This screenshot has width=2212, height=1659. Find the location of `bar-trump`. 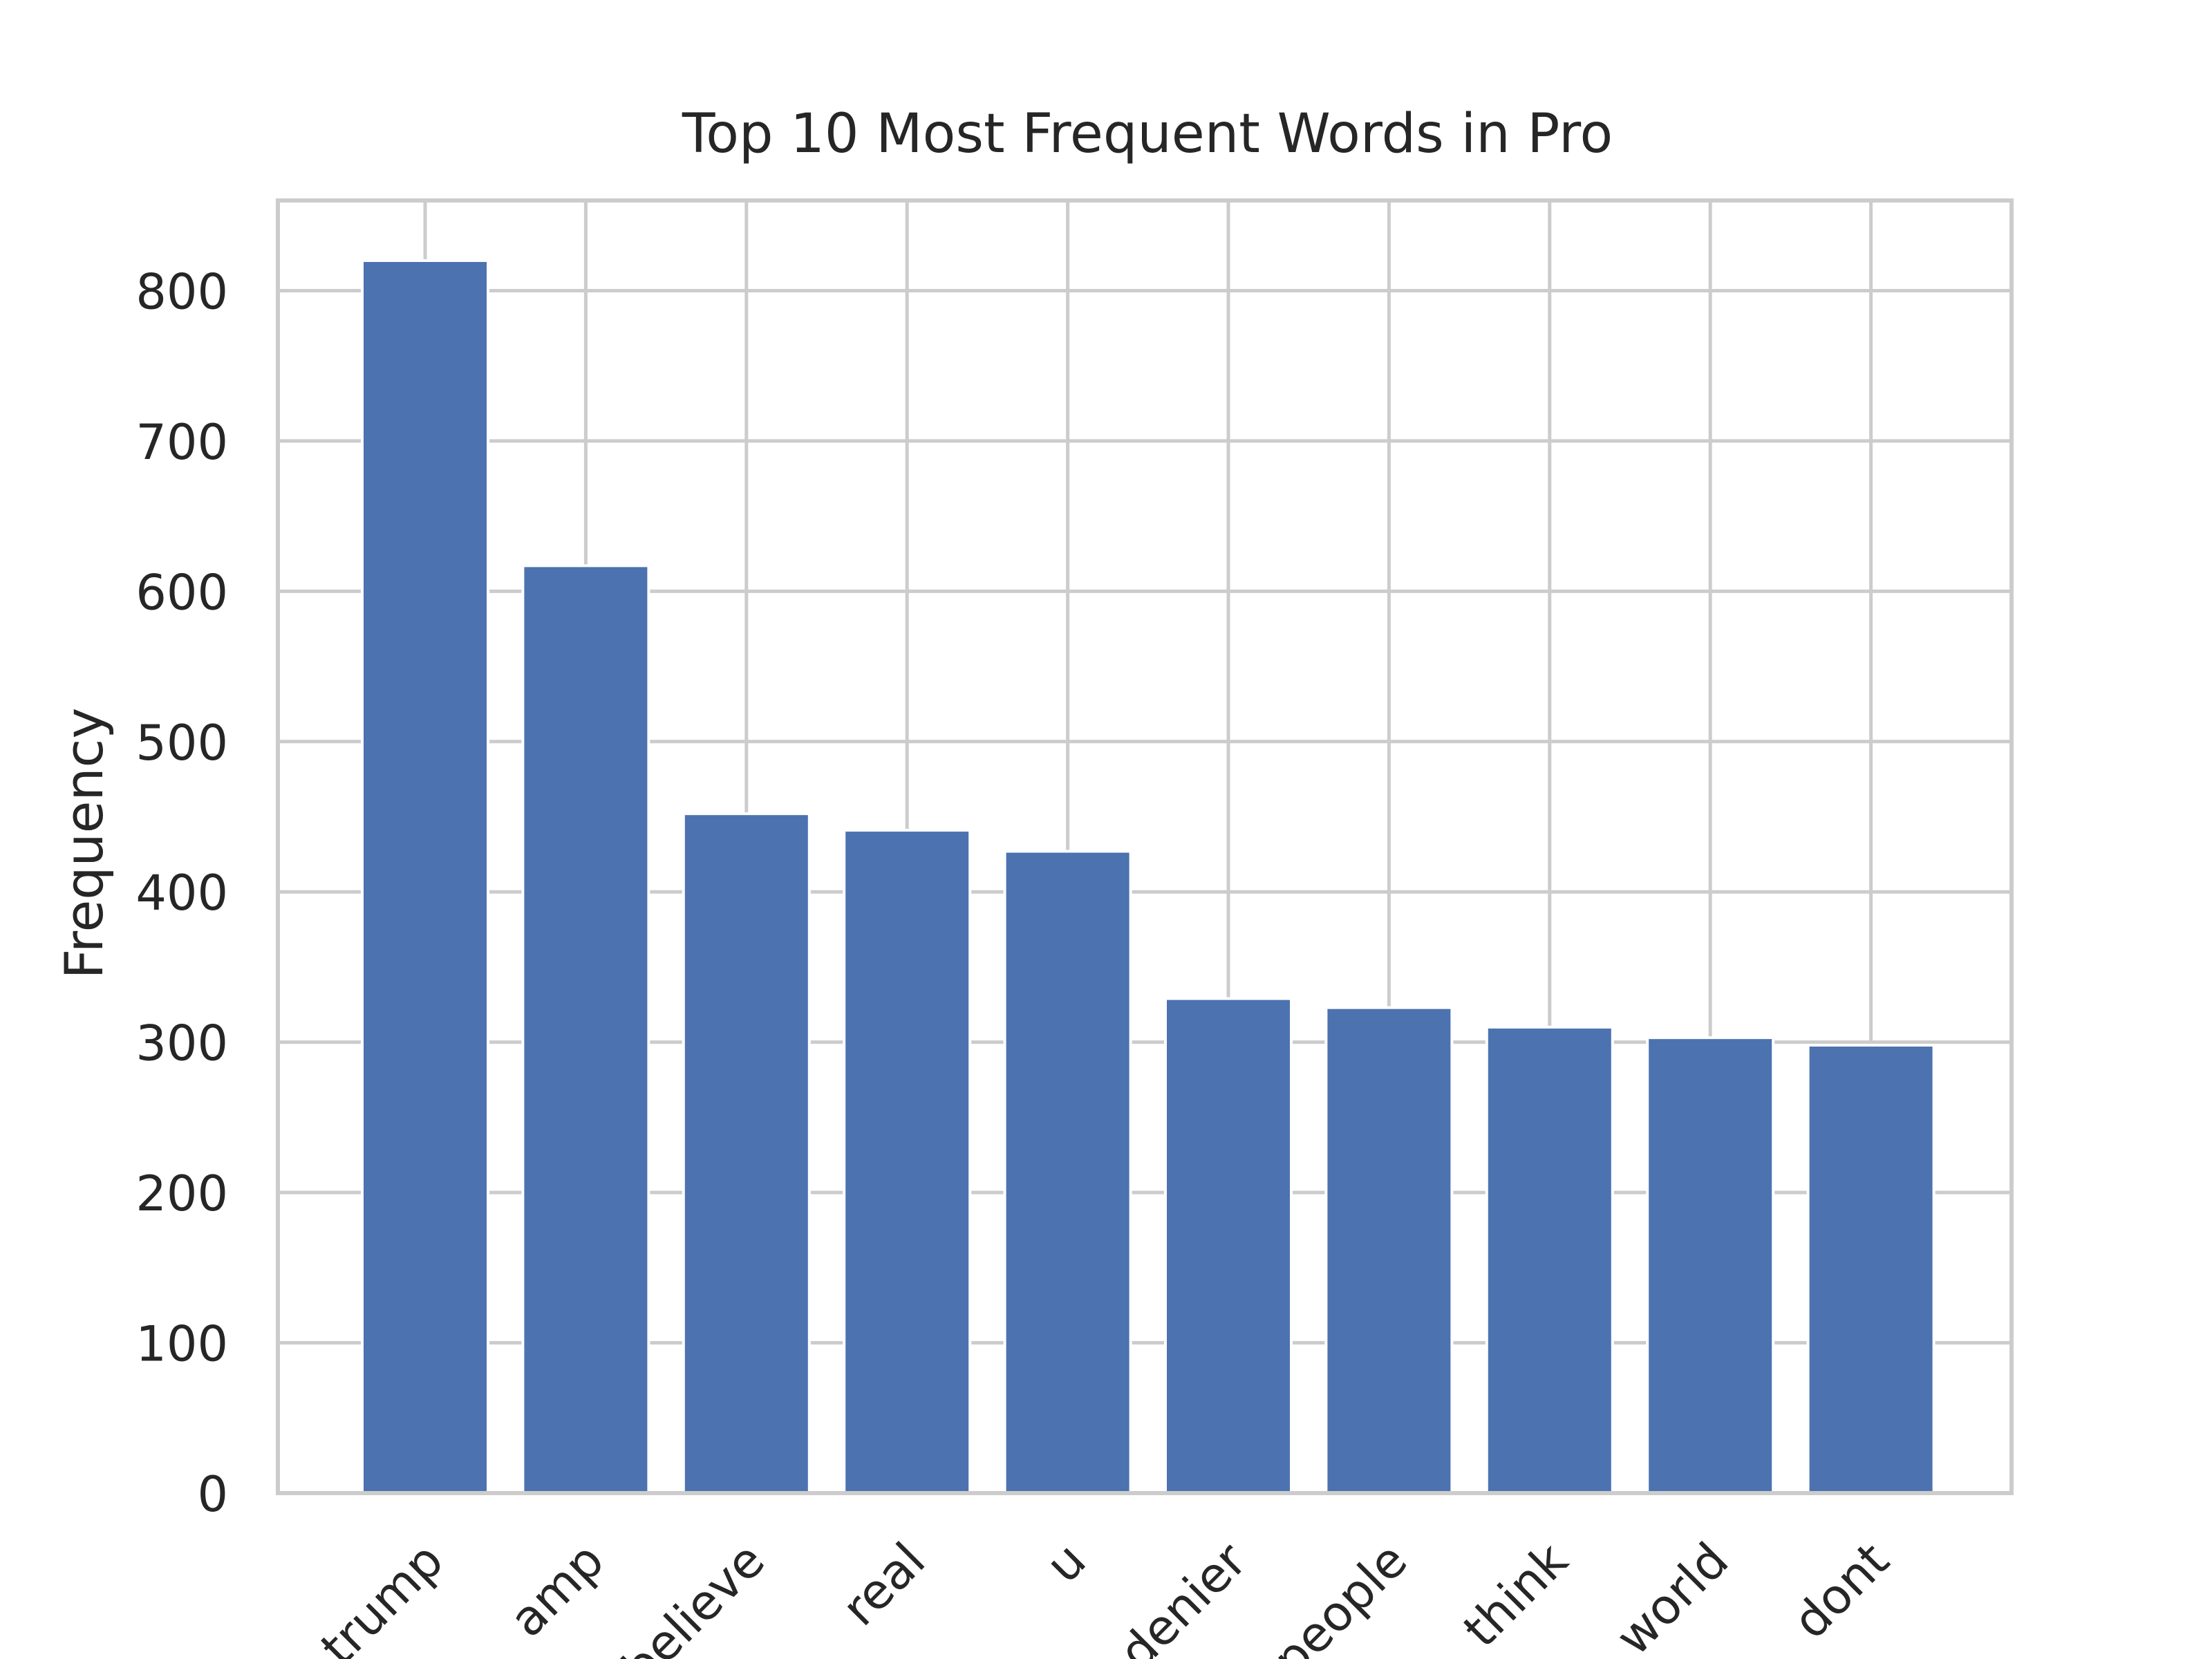

bar-trump is located at coordinates (425, 877).